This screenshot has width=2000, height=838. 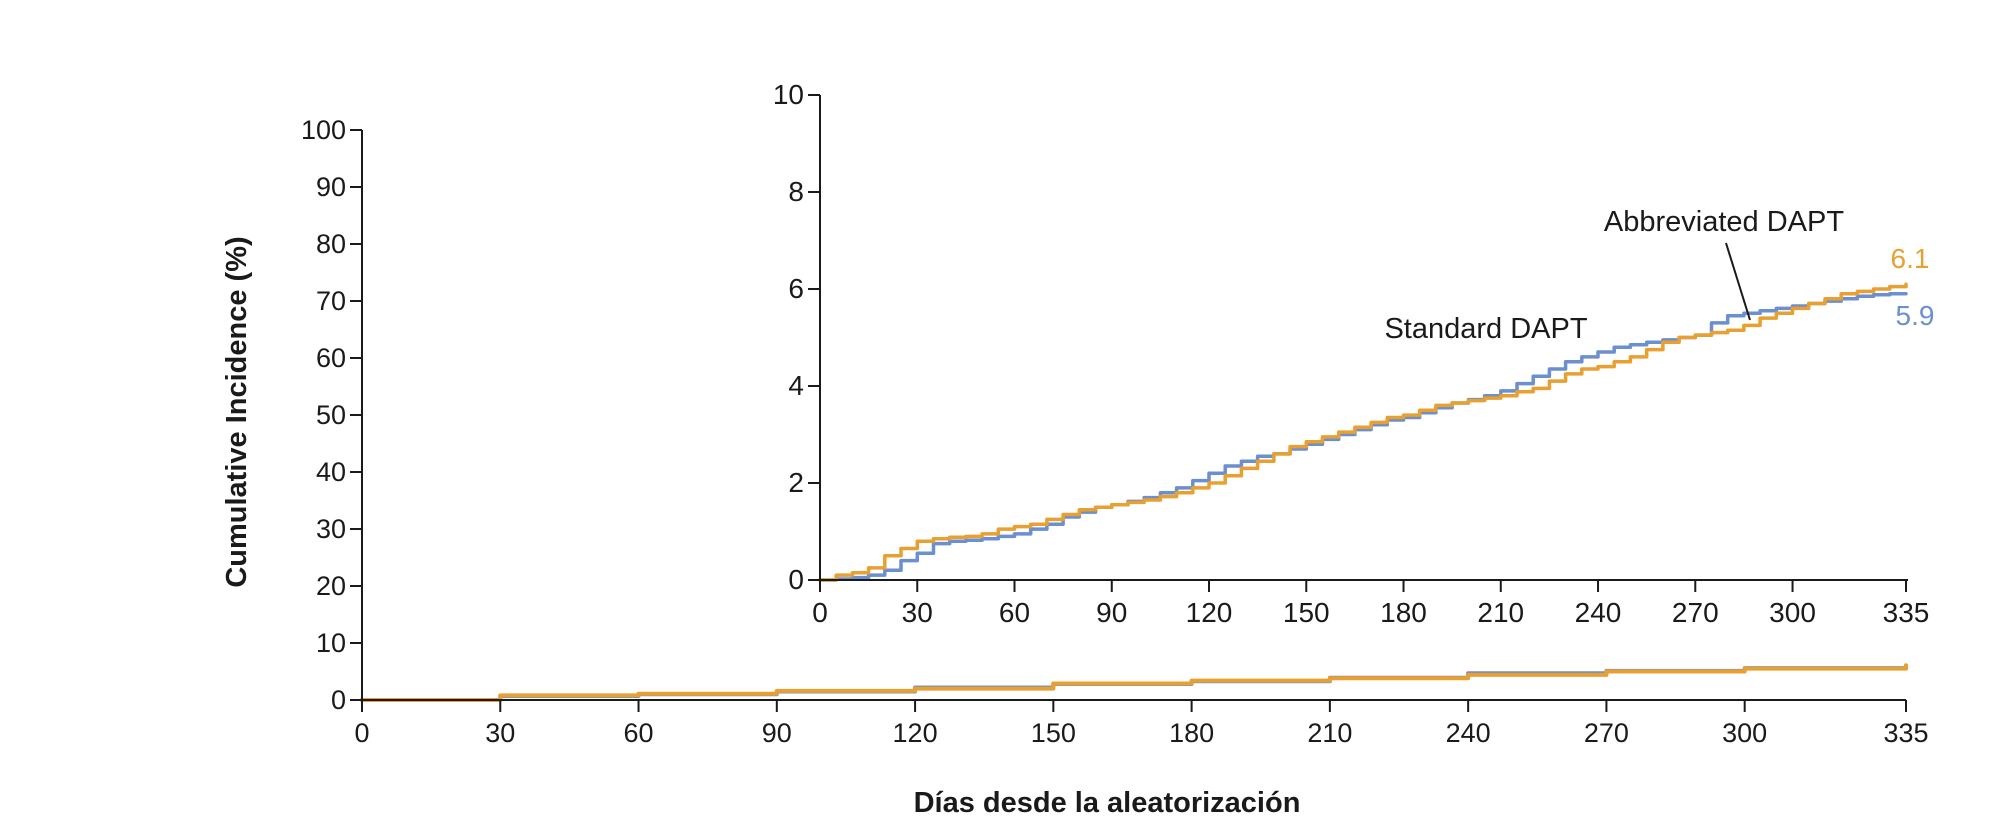 What do you see at coordinates (1370, 604) in the screenshot?
I see `inset-x-ticks: 0 30 60 90 120 150 180 210 240 270 300 335` at bounding box center [1370, 604].